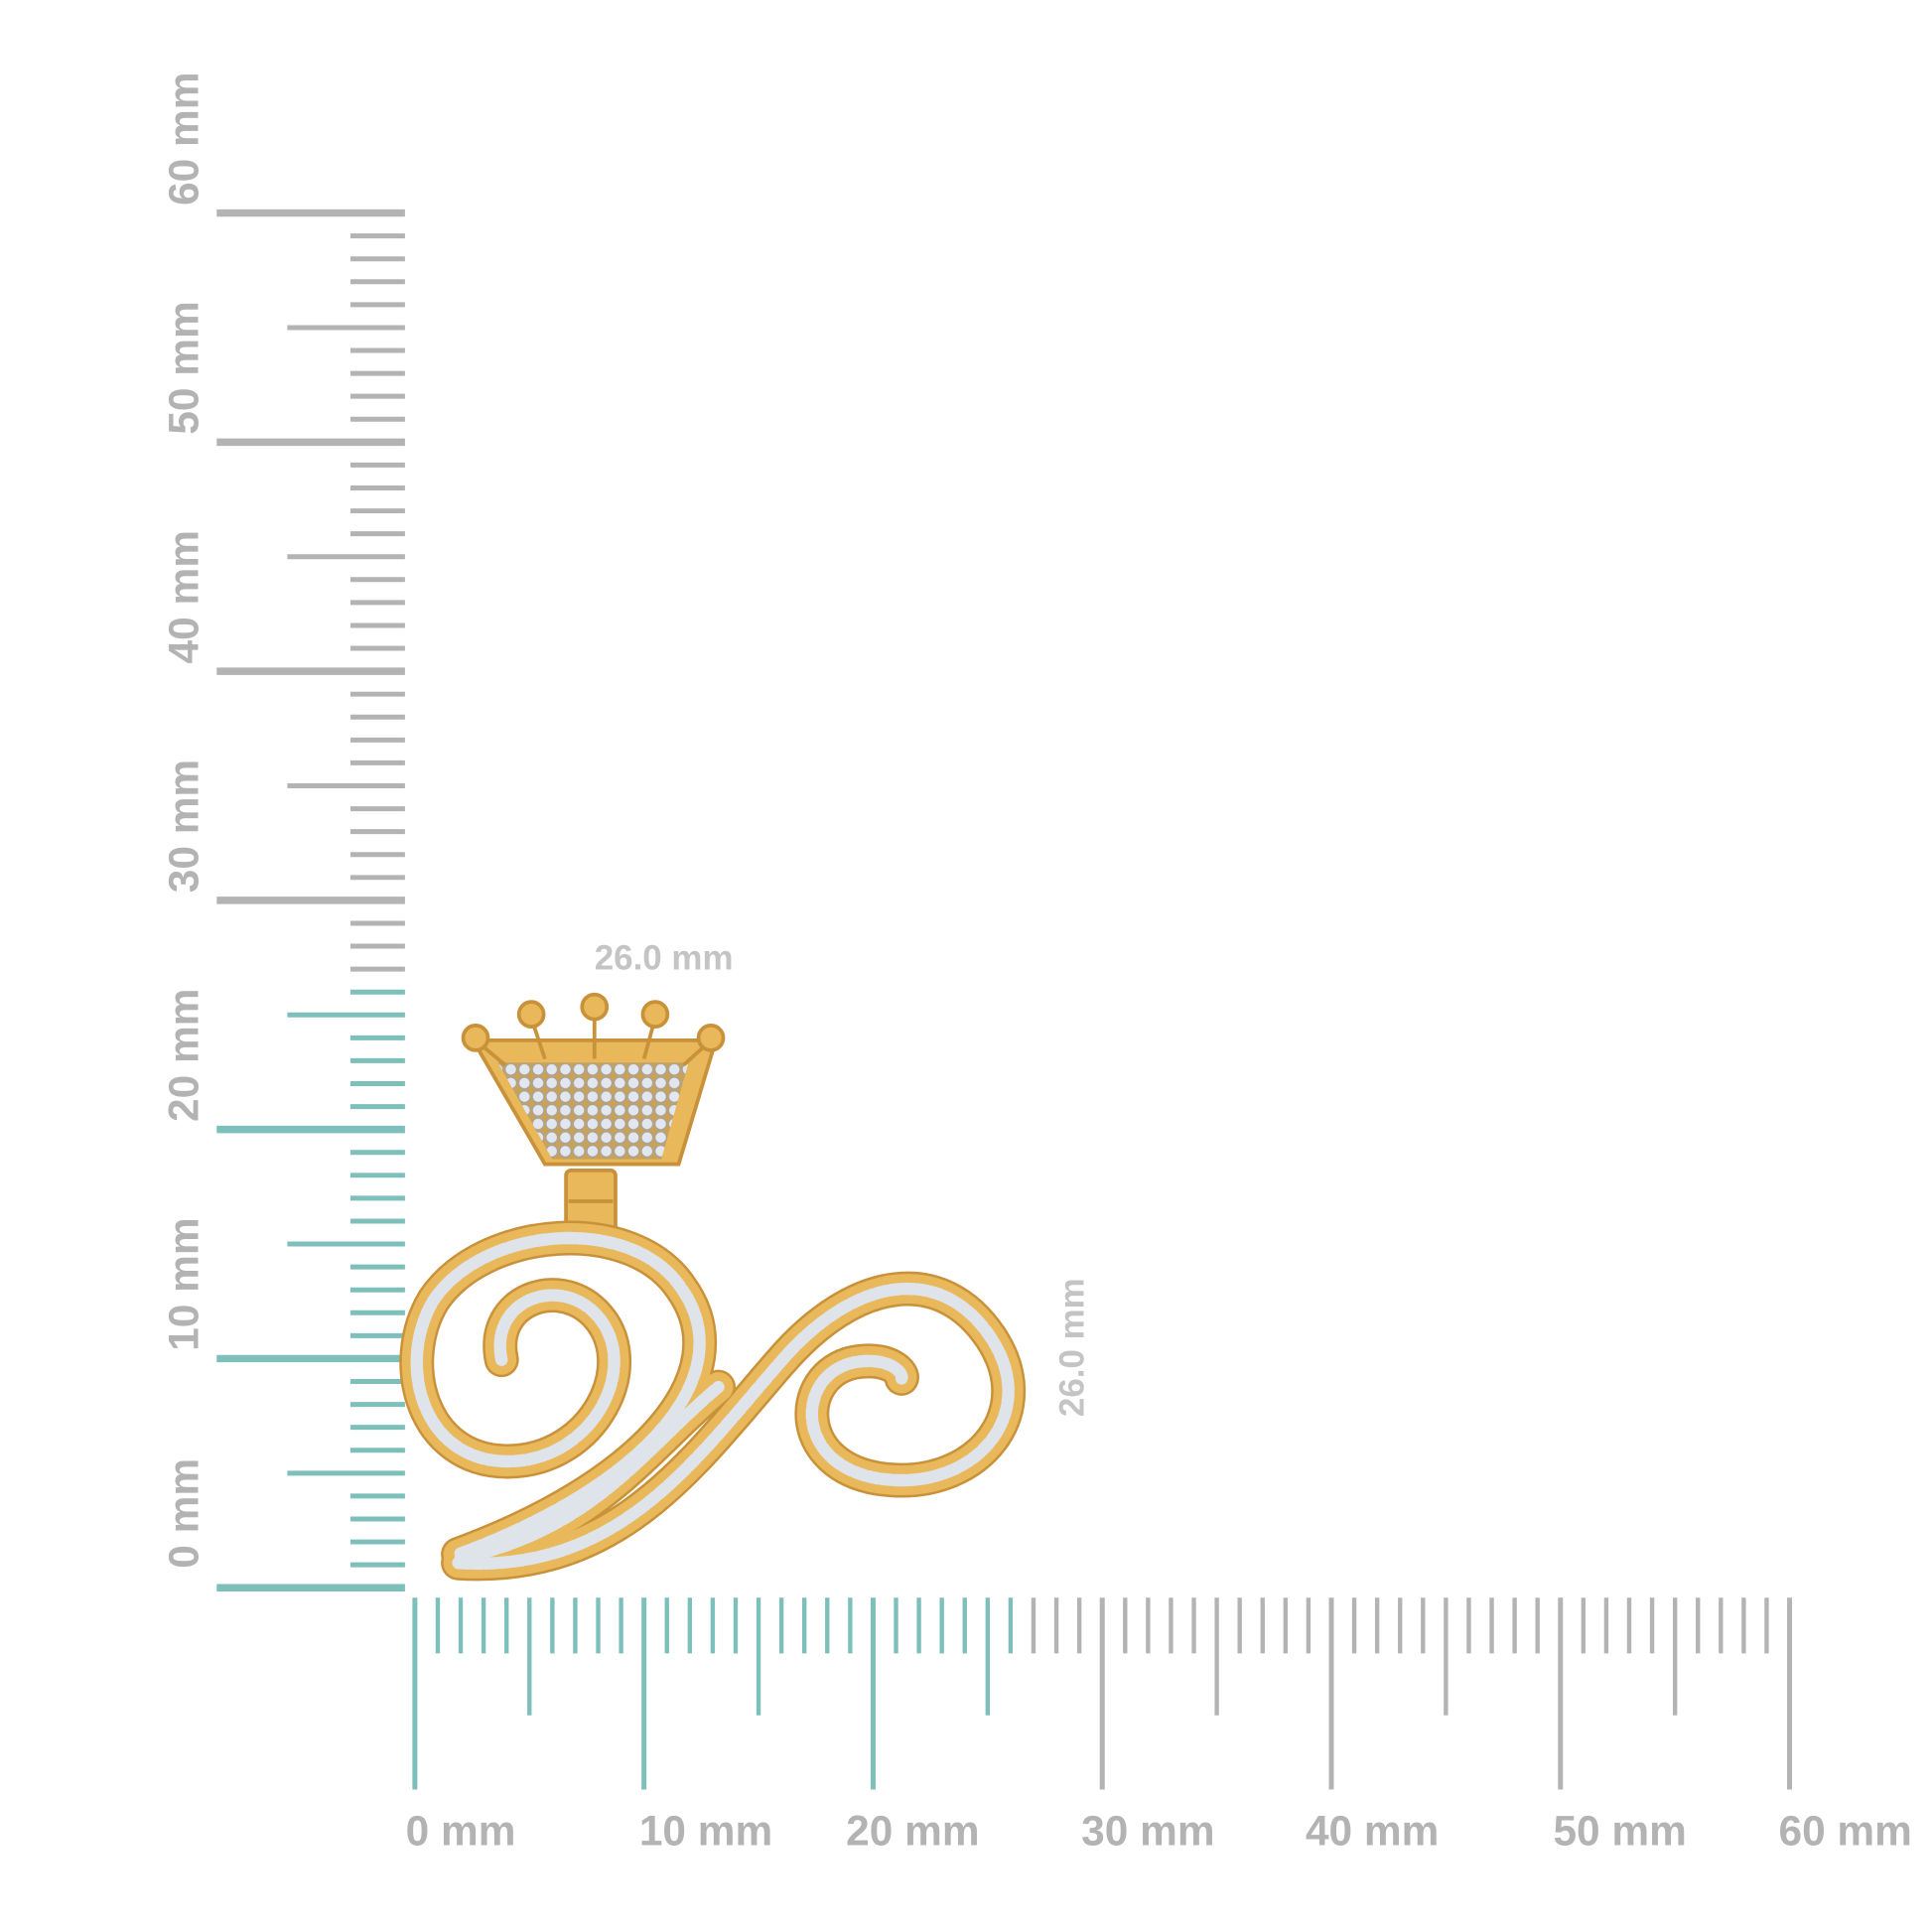 This screenshot has height=1932, width=1932. What do you see at coordinates (184, 1514) in the screenshot?
I see `vertical-ruler-label: 0 mm` at bounding box center [184, 1514].